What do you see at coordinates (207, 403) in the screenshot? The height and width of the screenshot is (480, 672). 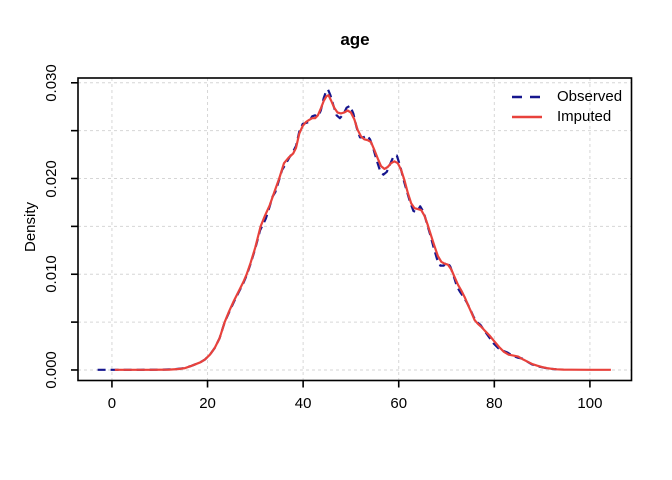 I see `x-tick-label: 20` at bounding box center [207, 403].